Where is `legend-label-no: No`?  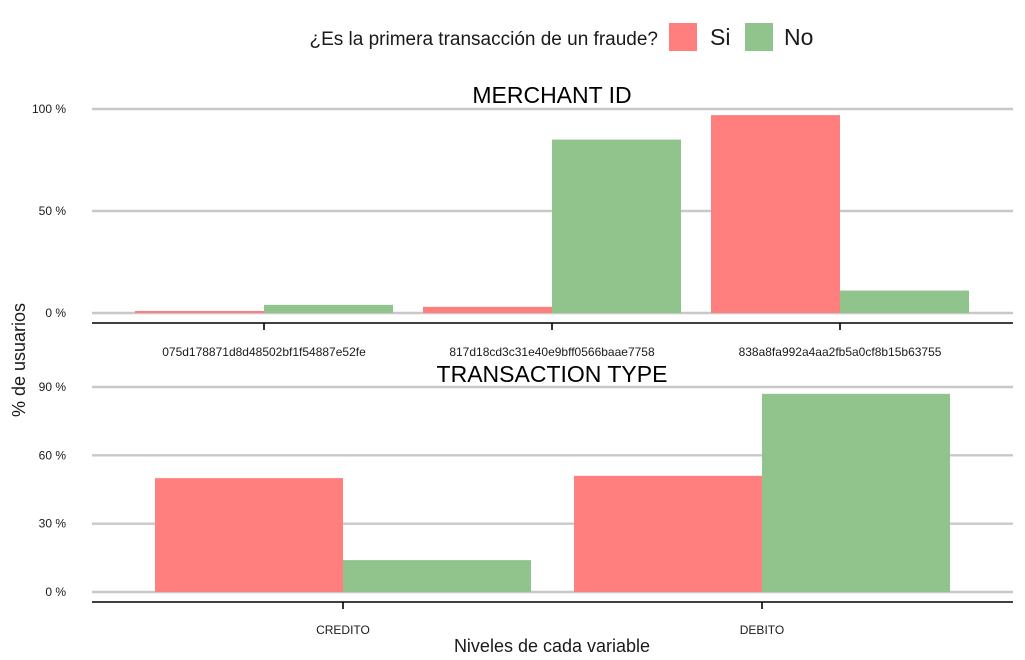 legend-label-no: No is located at coordinates (798, 37).